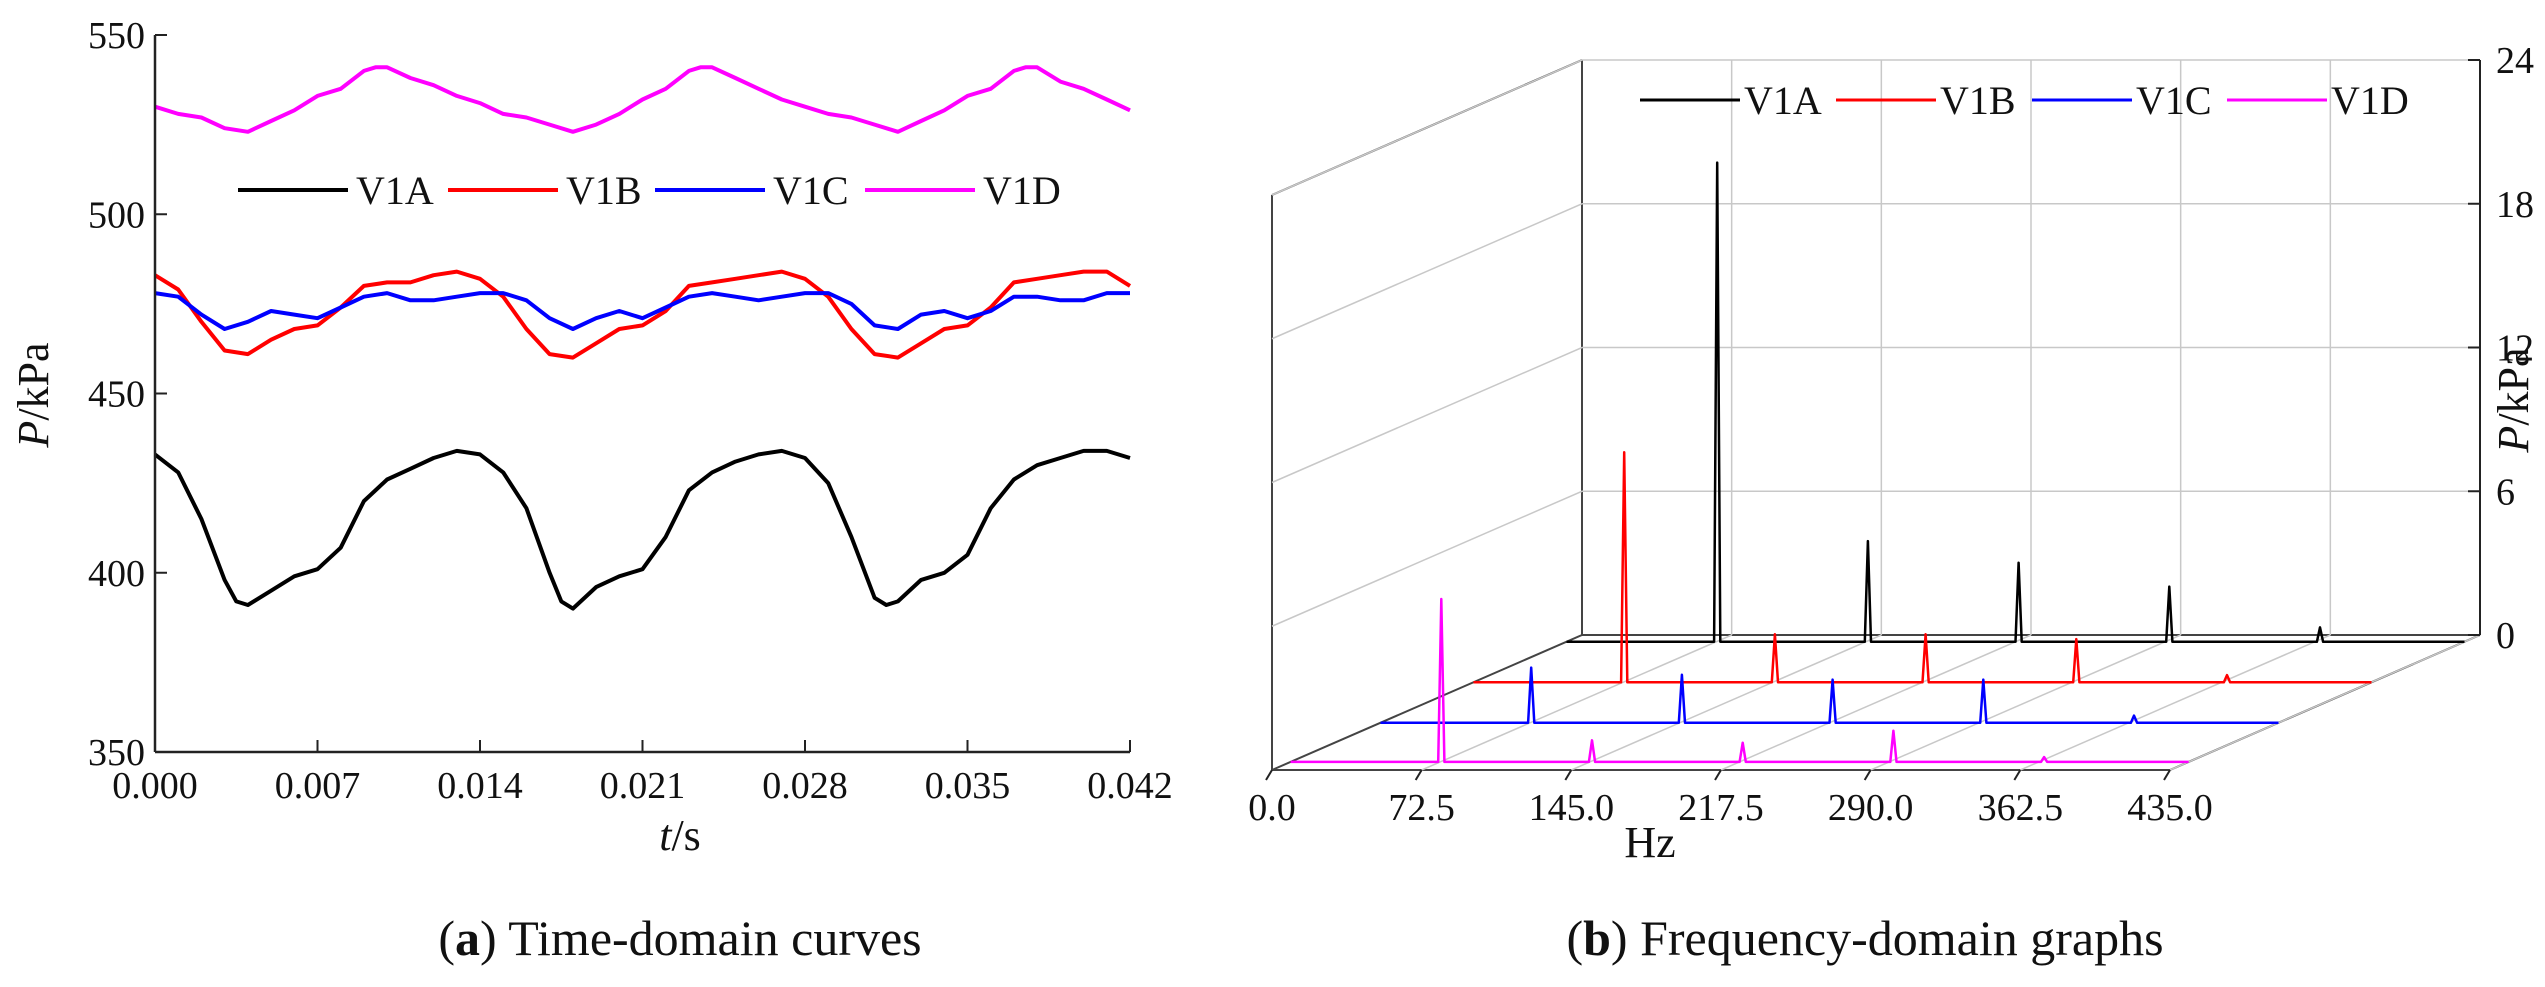  Describe the element at coordinates (155, 786) in the screenshot. I see `time-domain-x-tick-label: 0.000` at that location.